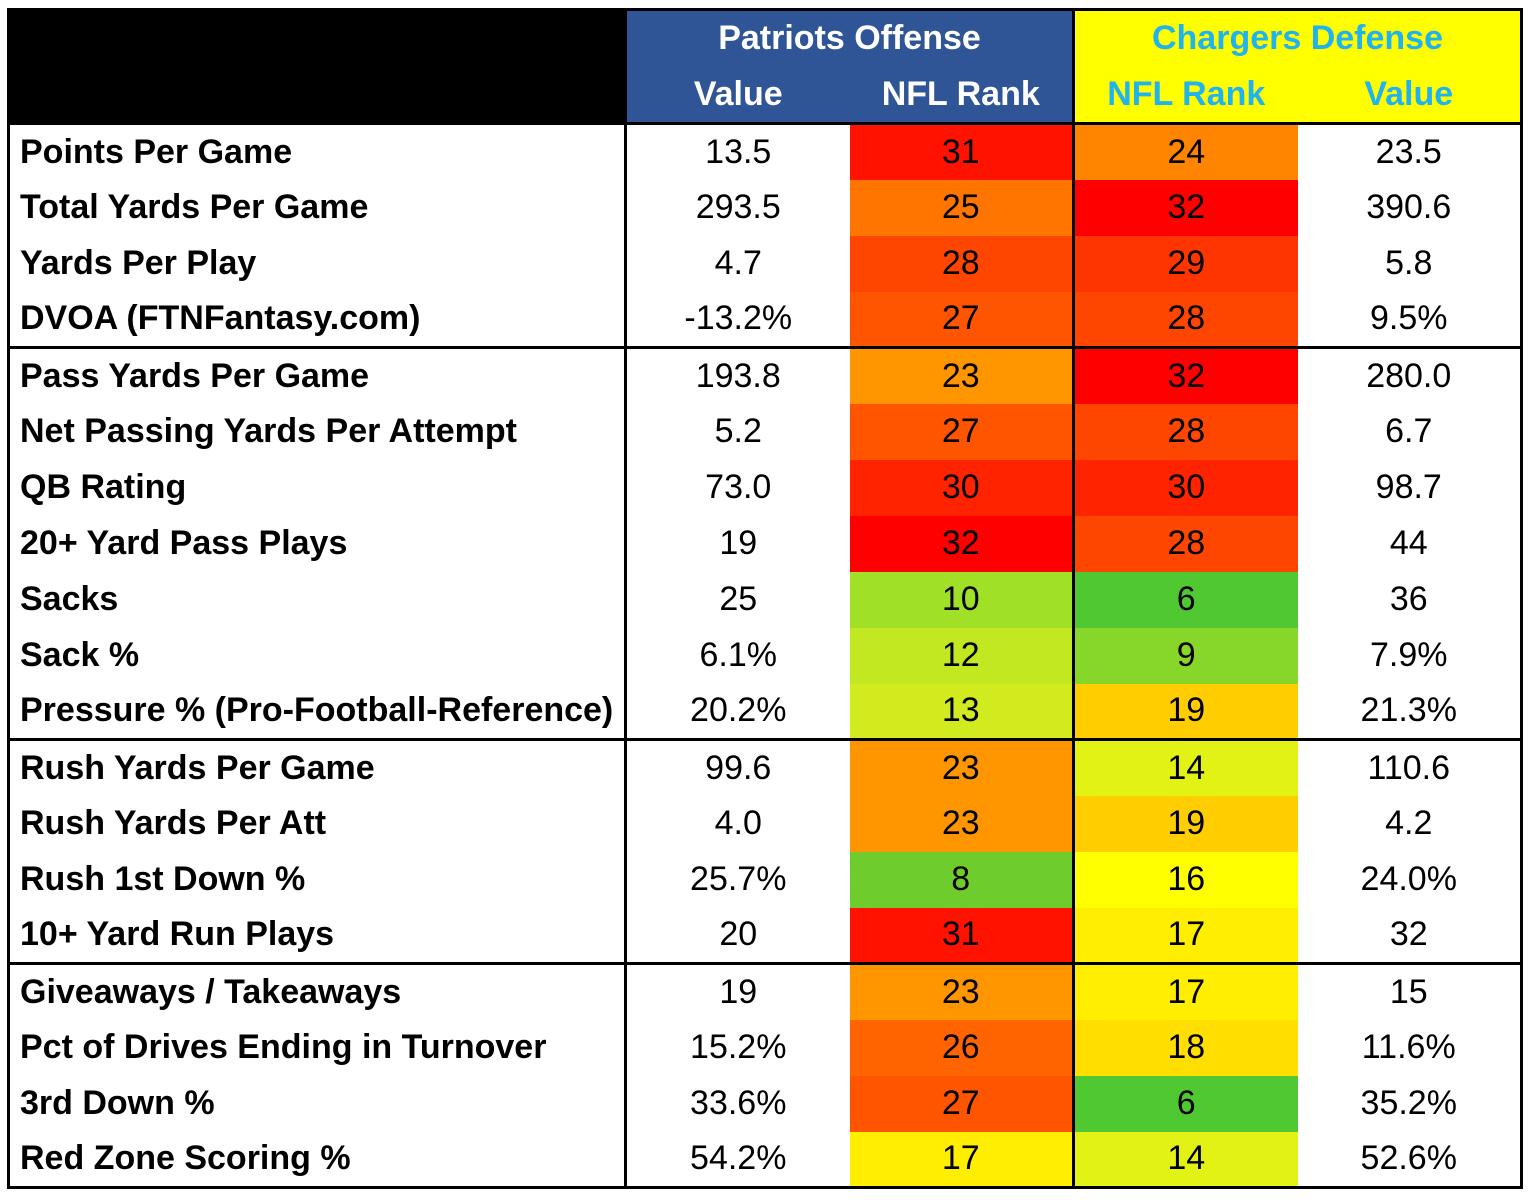  Describe the element at coordinates (1410, 431) in the screenshot. I see `chargers-value-cell: 6.7` at that location.